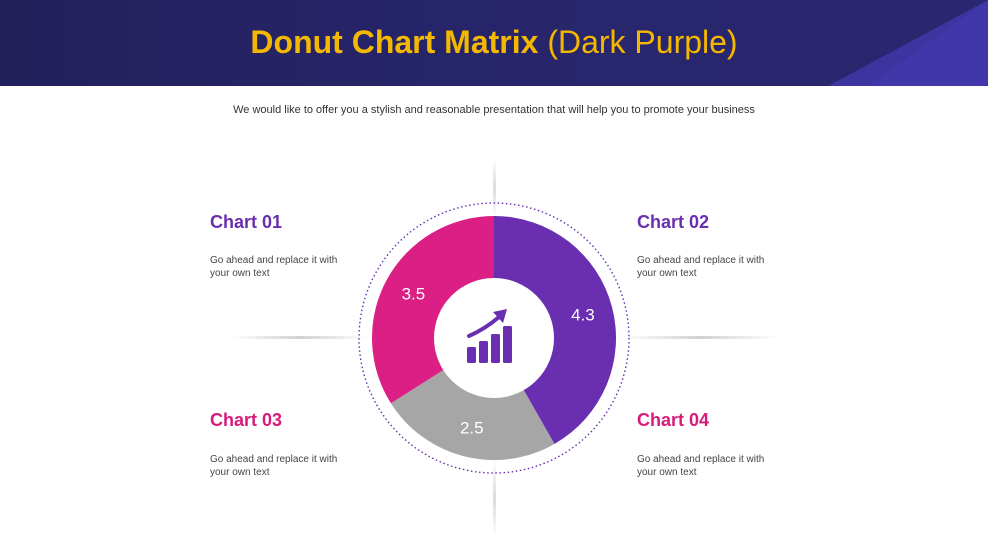 The width and height of the screenshot is (988, 556). I want to click on page-title-light: (Dark Purple), so click(642, 42).